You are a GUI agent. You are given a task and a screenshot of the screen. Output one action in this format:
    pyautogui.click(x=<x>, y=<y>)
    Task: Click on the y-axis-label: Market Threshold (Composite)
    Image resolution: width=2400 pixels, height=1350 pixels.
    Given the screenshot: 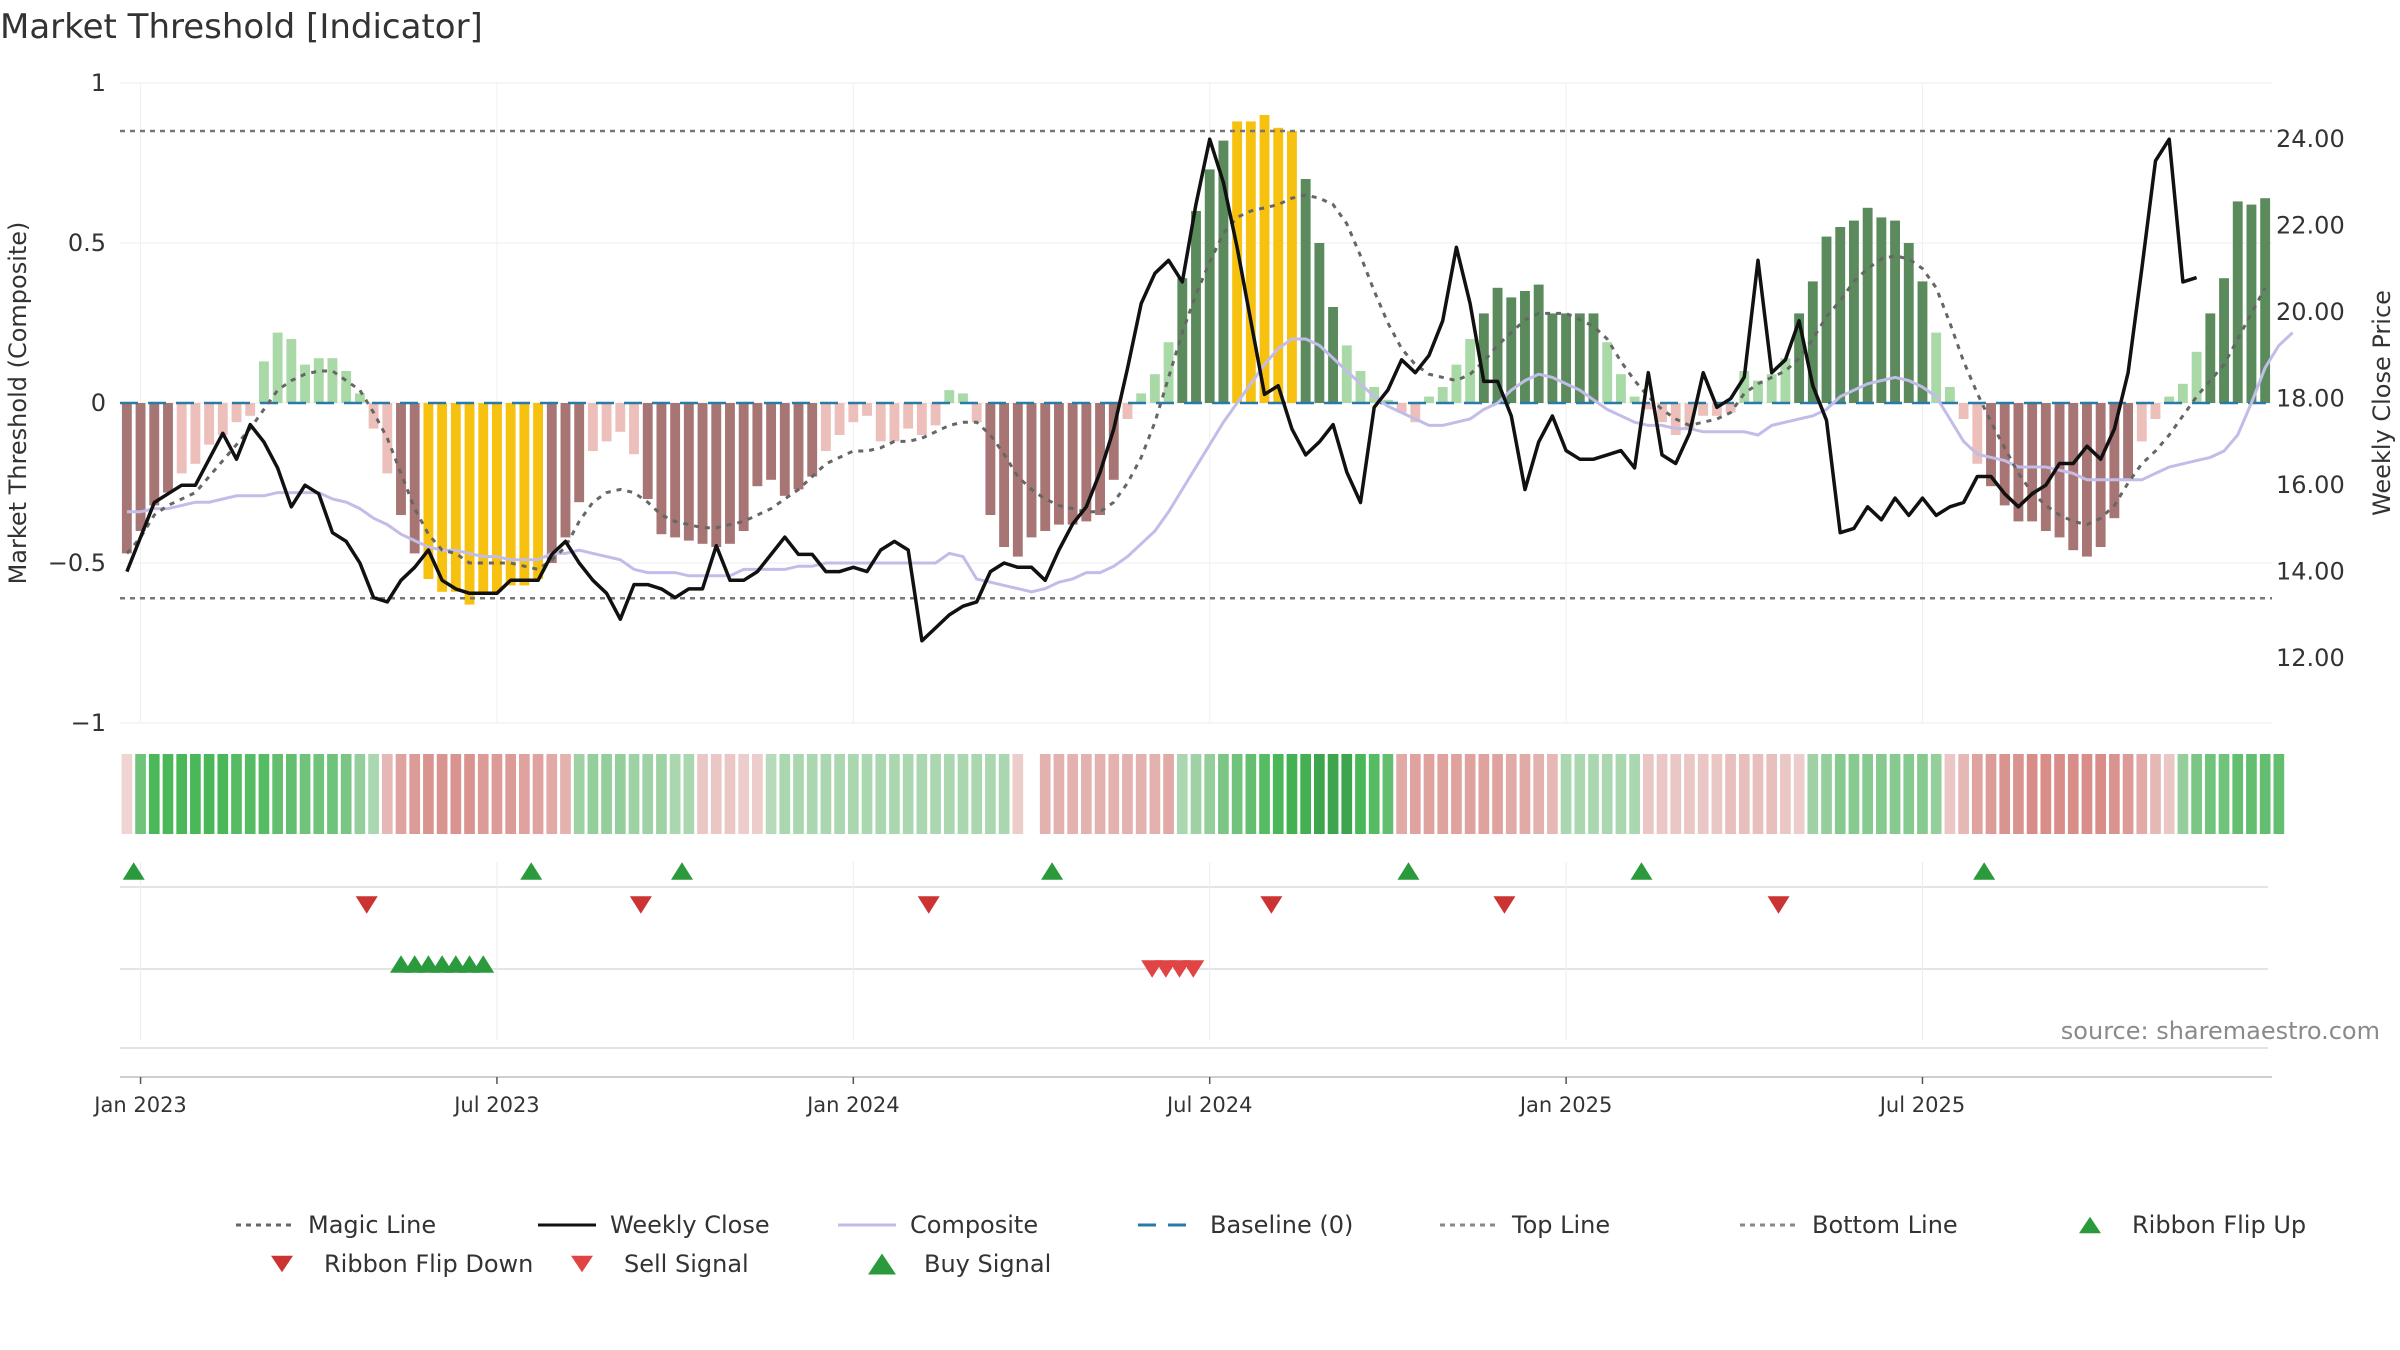 What is the action you would take?
    pyautogui.click(x=18, y=403)
    